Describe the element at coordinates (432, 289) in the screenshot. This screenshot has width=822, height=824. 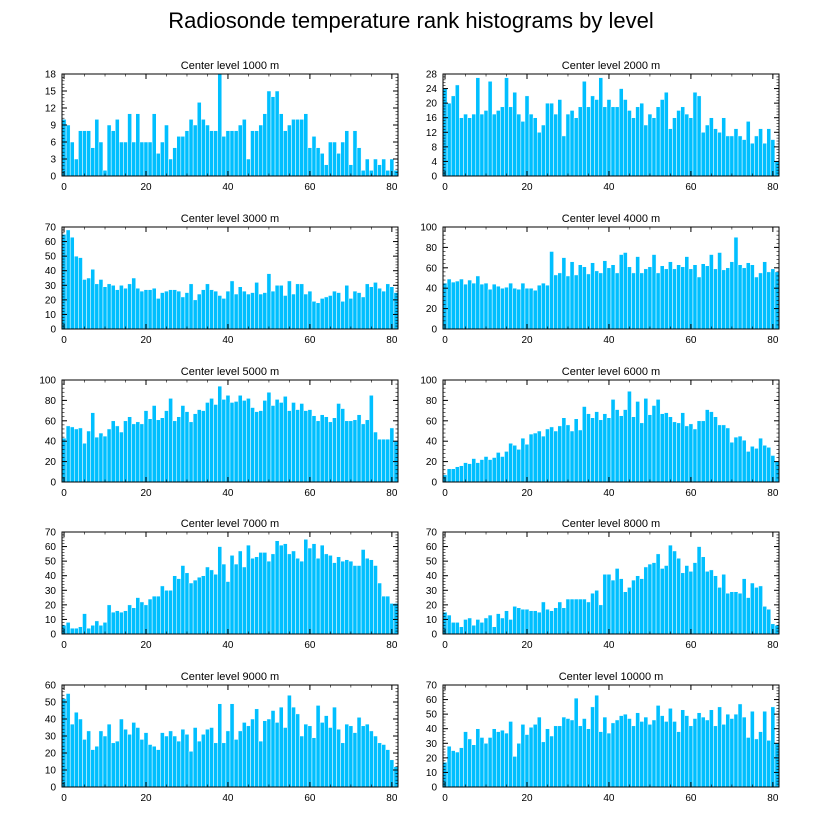
I see `y-tick-label: 40` at that location.